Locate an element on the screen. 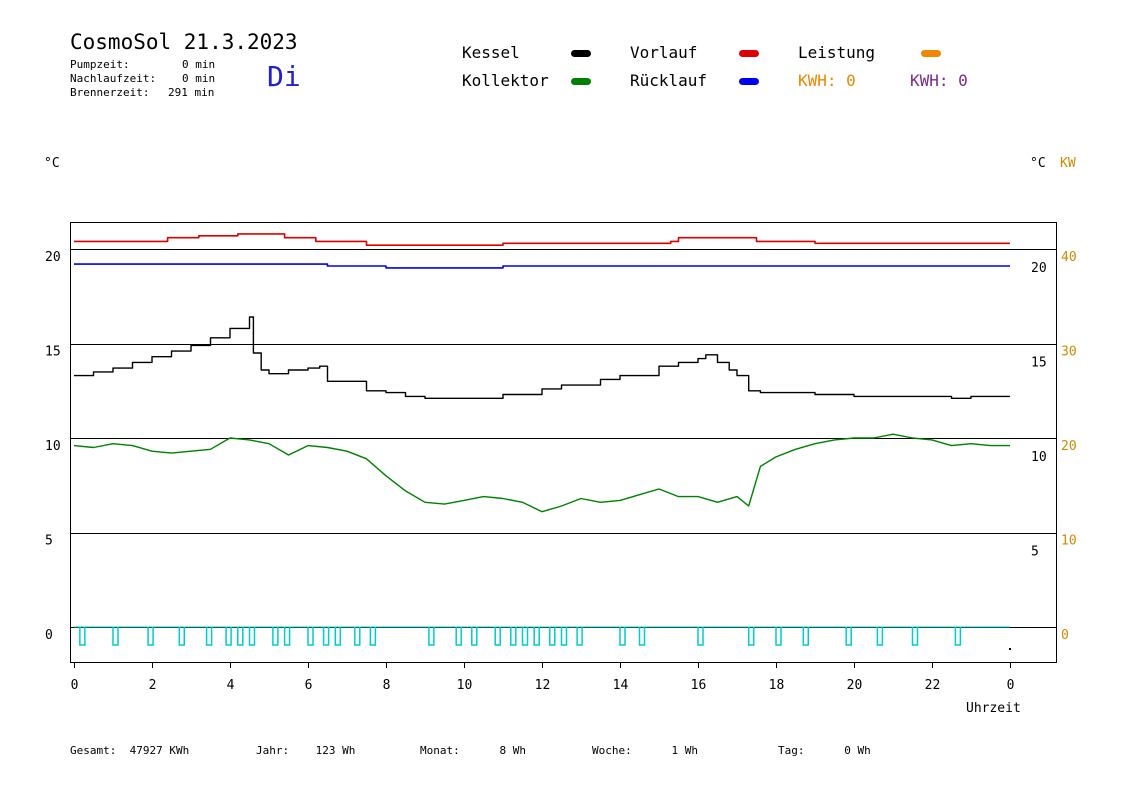  y-tick-right-c: 15 is located at coordinates (1039, 363).